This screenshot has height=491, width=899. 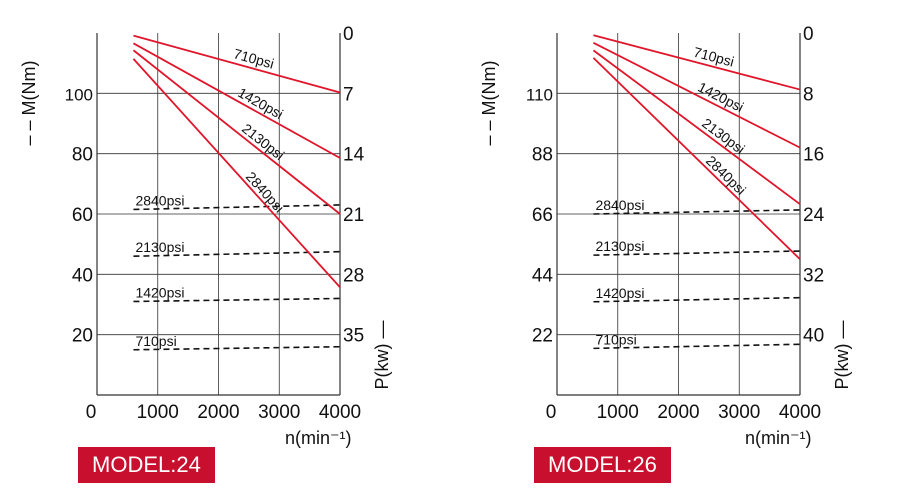 What do you see at coordinates (353, 275) in the screenshot?
I see `chart1-right-tick-label: 28` at bounding box center [353, 275].